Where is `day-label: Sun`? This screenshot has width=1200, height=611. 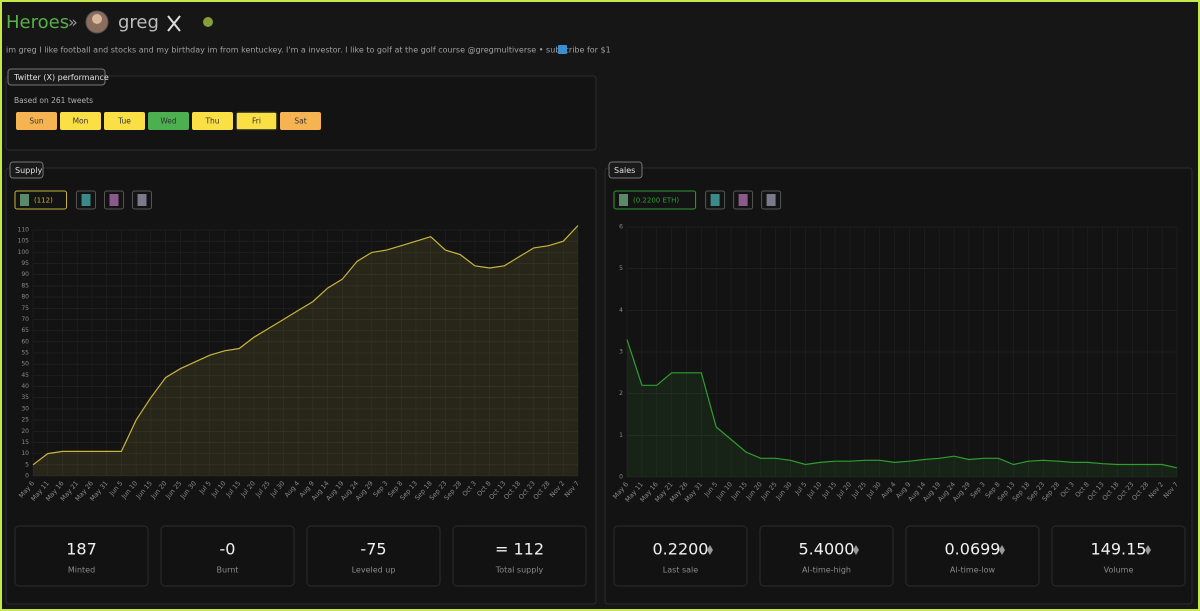
day-label: Sun is located at coordinates (36, 121).